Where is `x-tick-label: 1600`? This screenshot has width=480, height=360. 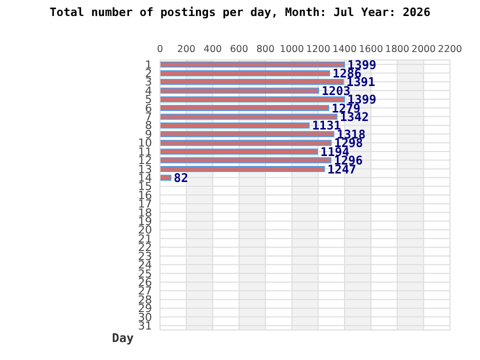 x-tick-label: 1600 is located at coordinates (371, 49).